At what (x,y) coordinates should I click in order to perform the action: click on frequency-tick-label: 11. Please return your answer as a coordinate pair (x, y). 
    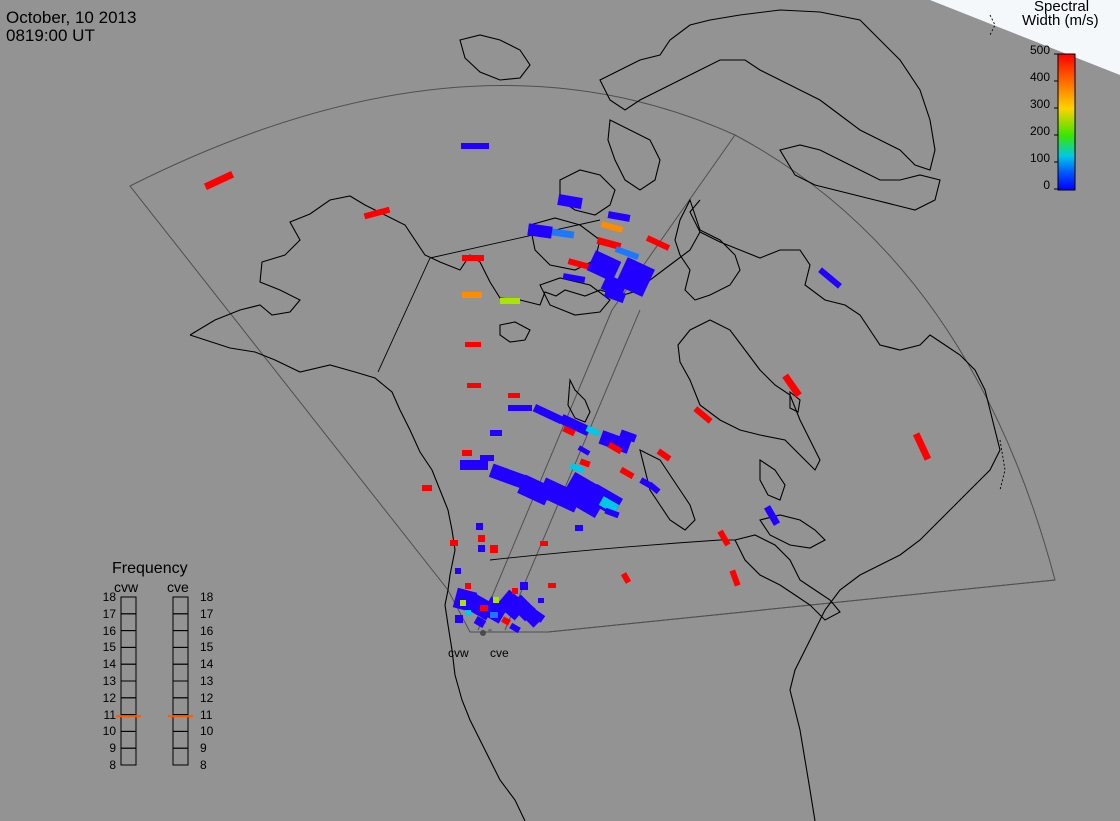
    Looking at the image, I should click on (206, 714).